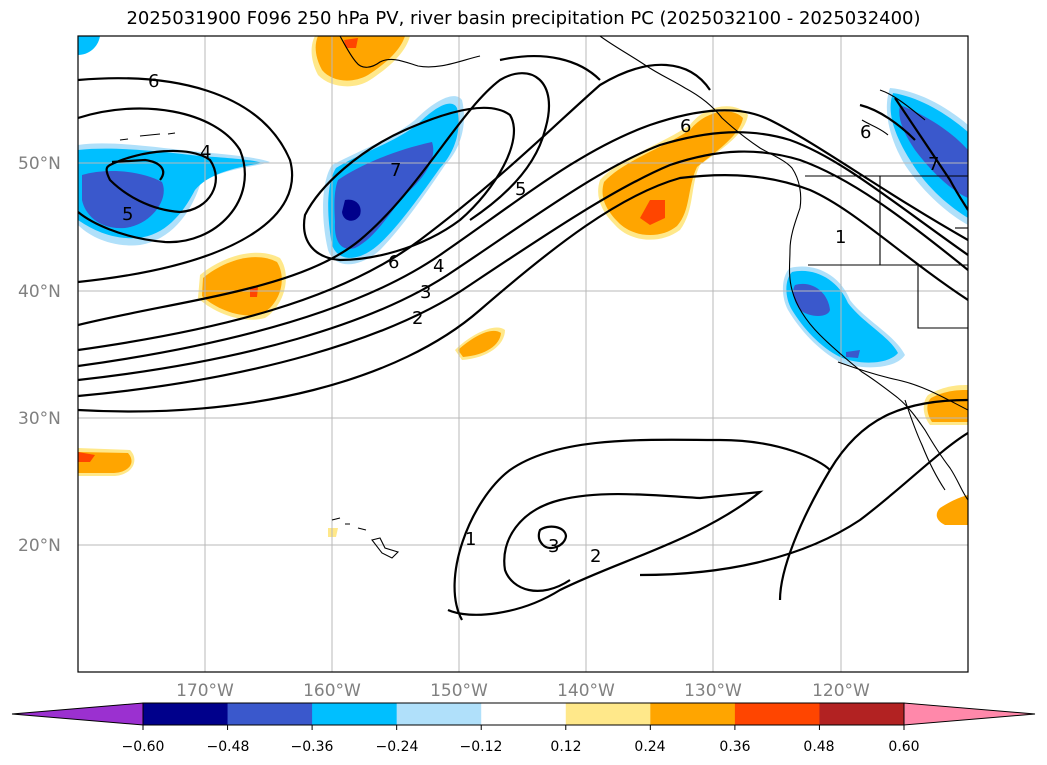 Image resolution: width=1047 pixels, height=765 pixels. What do you see at coordinates (713, 691) in the screenshot?
I see `lon-label: 130°W` at bounding box center [713, 691].